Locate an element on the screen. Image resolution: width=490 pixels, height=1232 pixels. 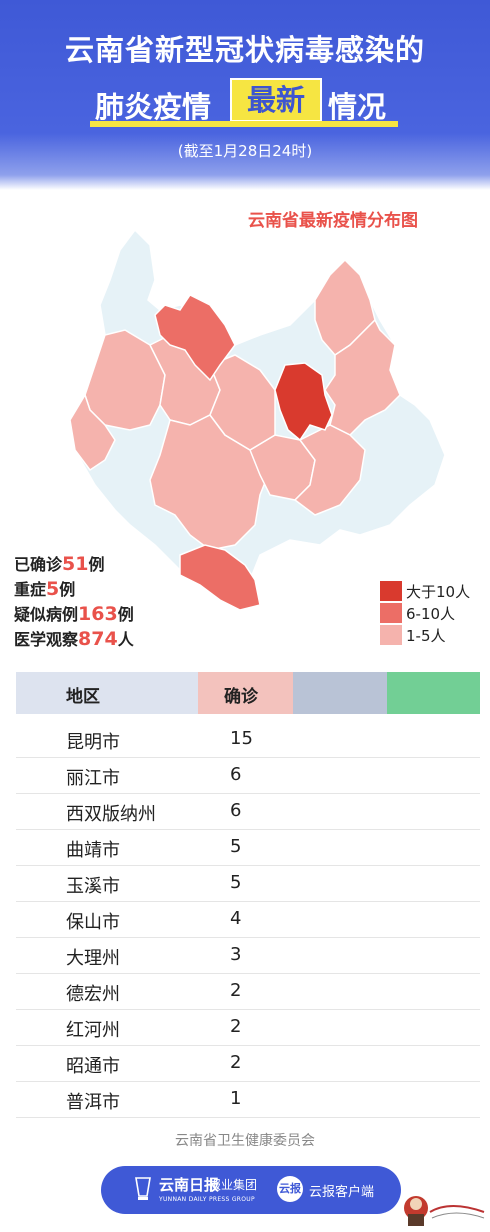
stats-block: 已确诊51例 重症5例 疑似病例163例 医学观察874人 is located at coordinates (74, 602).